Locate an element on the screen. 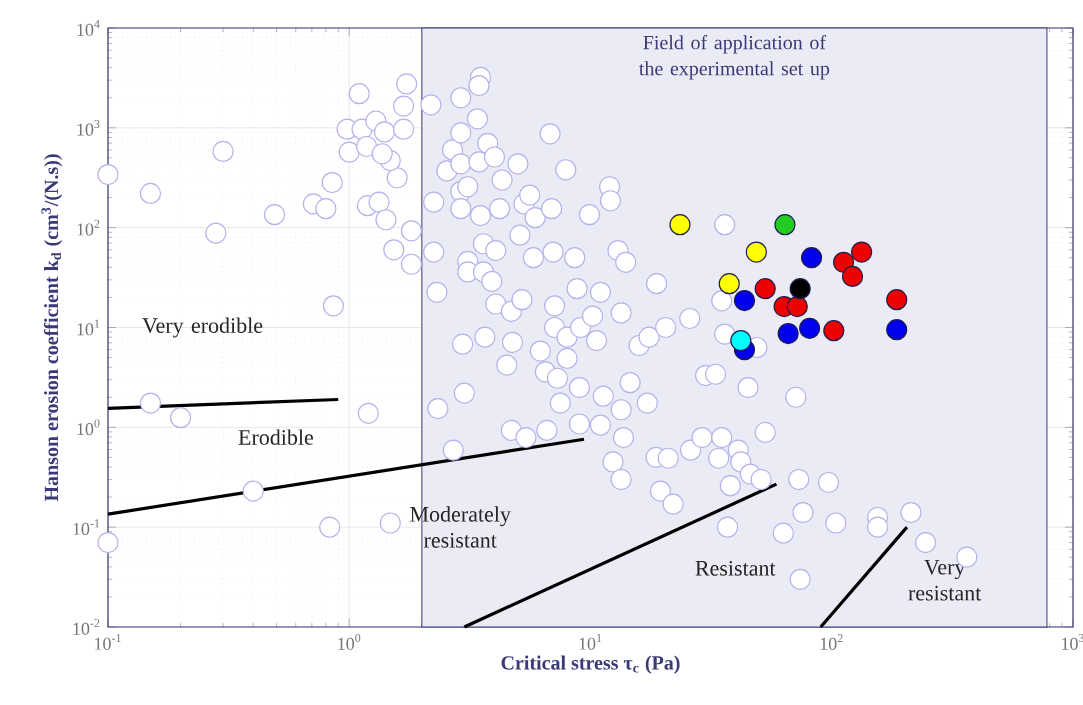 The width and height of the screenshot is (1083, 705). x-tick-label: 10$^{0}$ is located at coordinates (349, 642).